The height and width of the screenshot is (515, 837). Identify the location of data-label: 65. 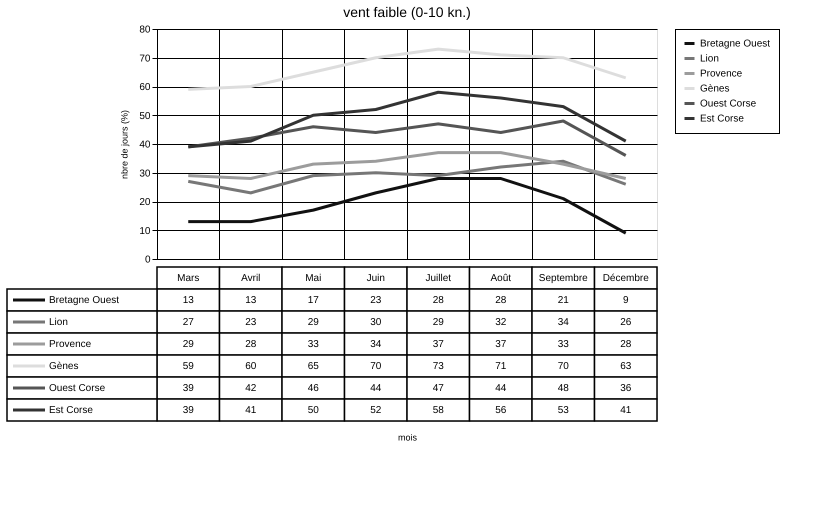
(314, 366).